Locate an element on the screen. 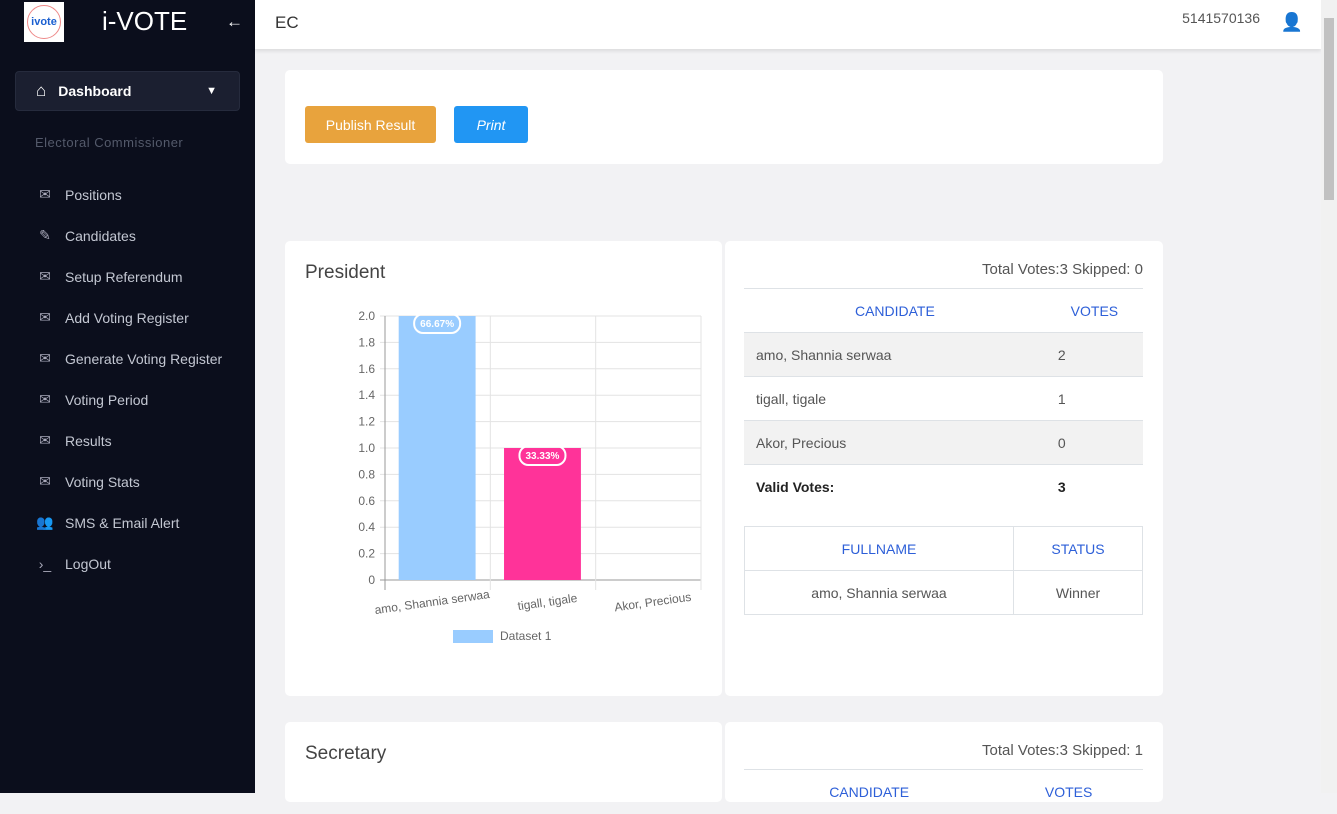 Image resolution: width=1337 pixels, height=814 pixels. y-tick-label: 0.8 is located at coordinates (366, 474).